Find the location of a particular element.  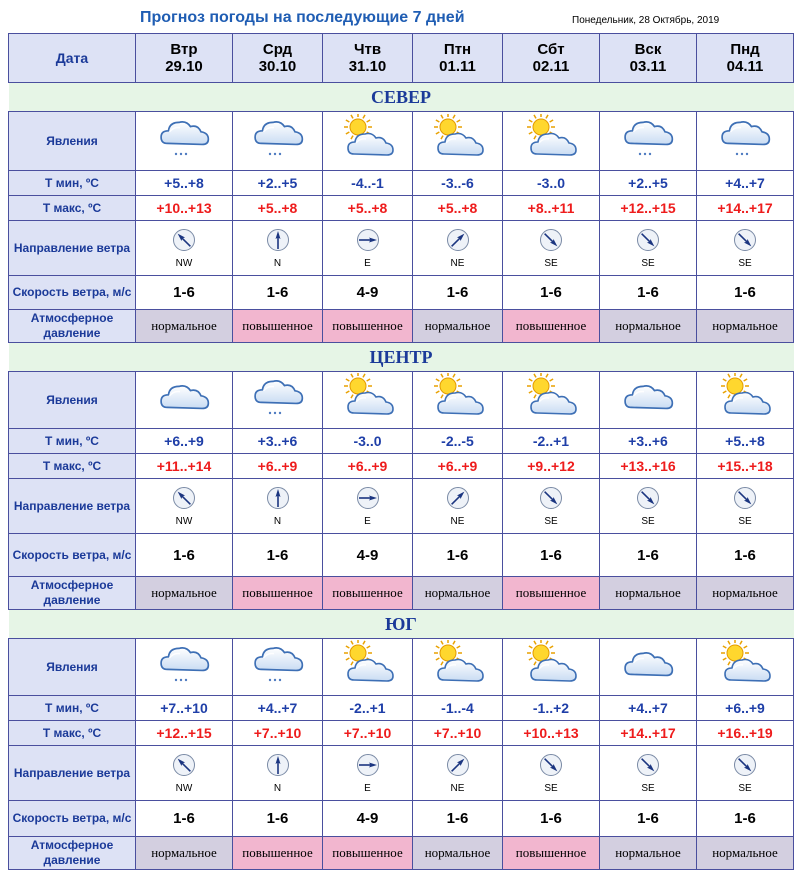

region-row: СЕВЕР is located at coordinates (401, 97).